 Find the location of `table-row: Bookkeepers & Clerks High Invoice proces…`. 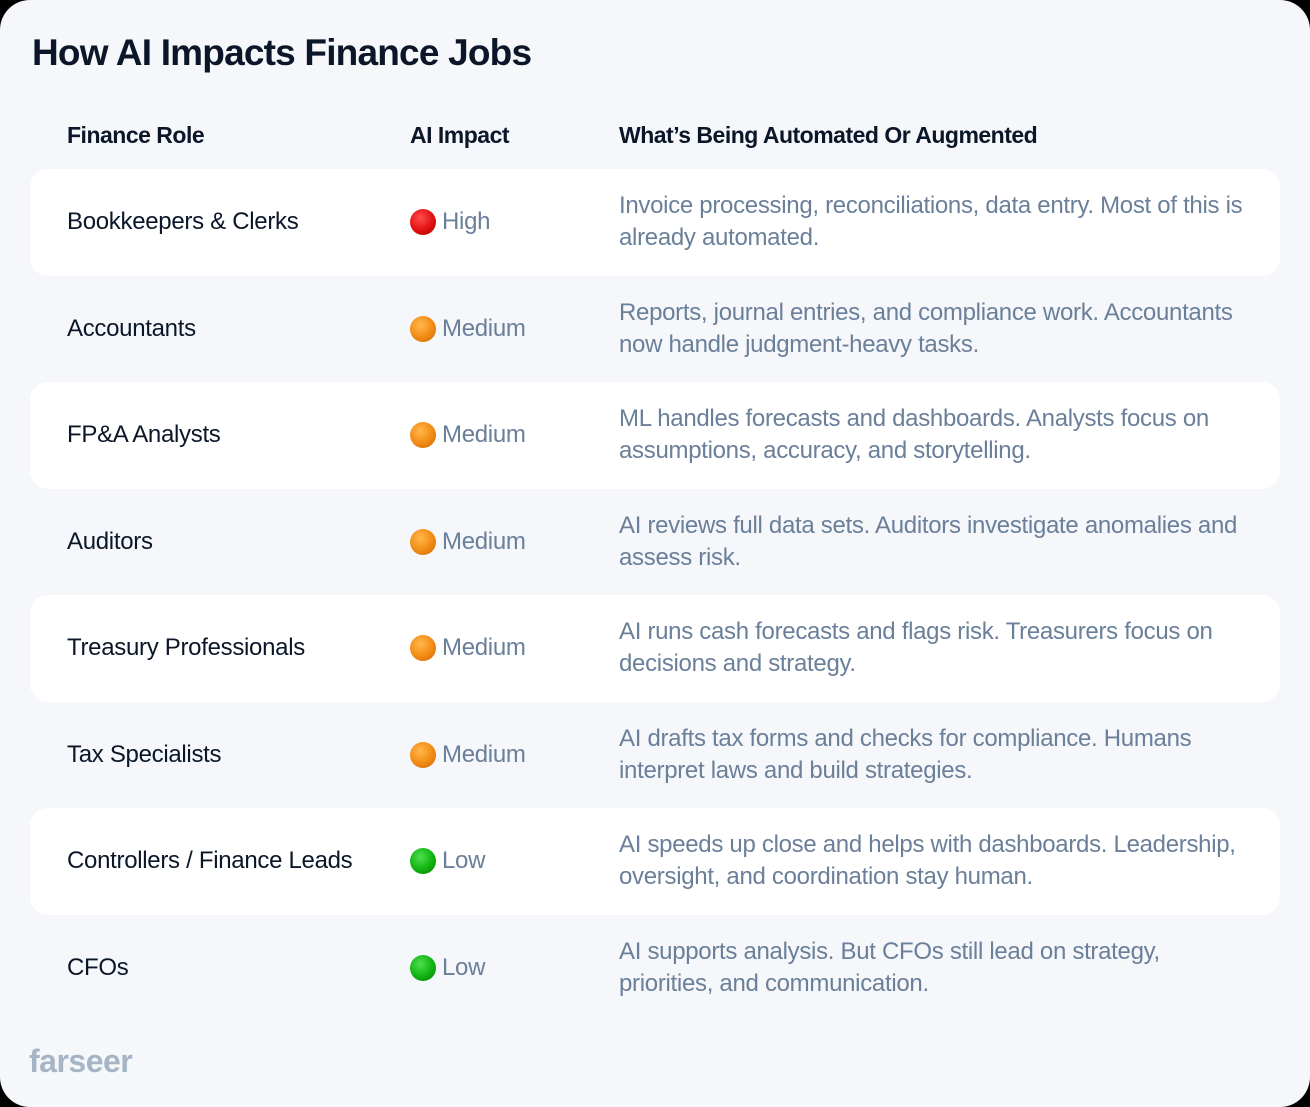

table-row: Bookkeepers & Clerks High Invoice proces… is located at coordinates (655, 222).